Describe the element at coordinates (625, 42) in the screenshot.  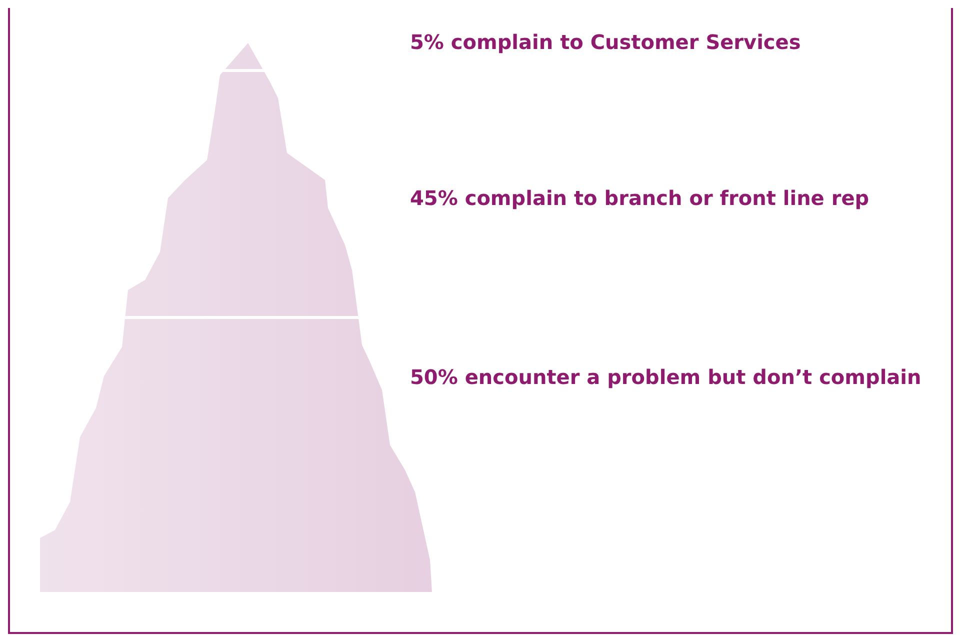
I see `category-label: complain to Customer Services` at that location.